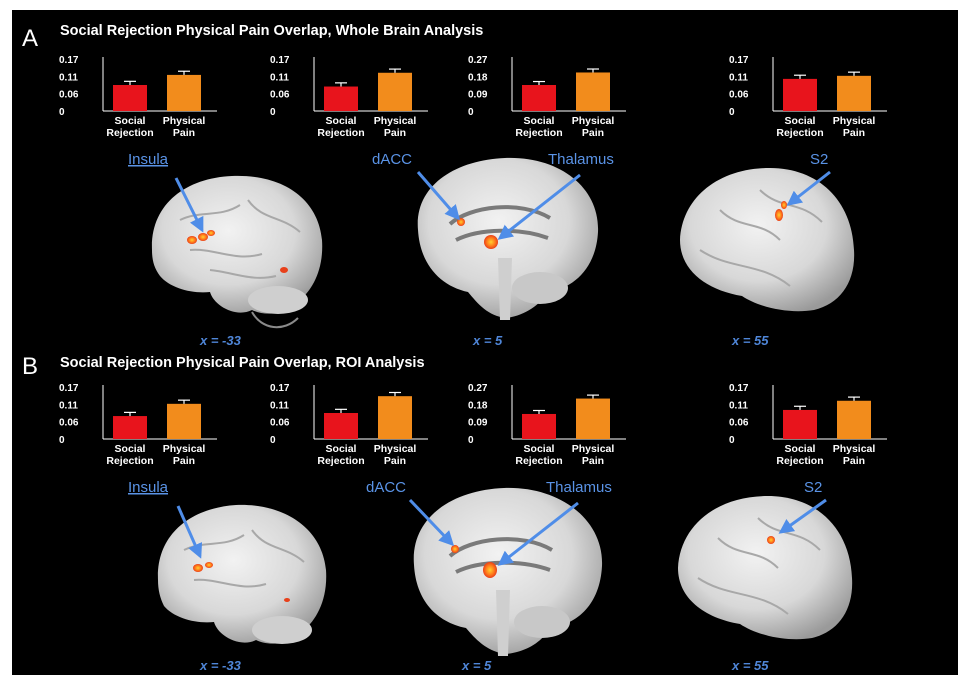 This screenshot has height=675, width=959. What do you see at coordinates (431, 522) in the screenshot?
I see `arrow-dacc-b` at bounding box center [431, 522].